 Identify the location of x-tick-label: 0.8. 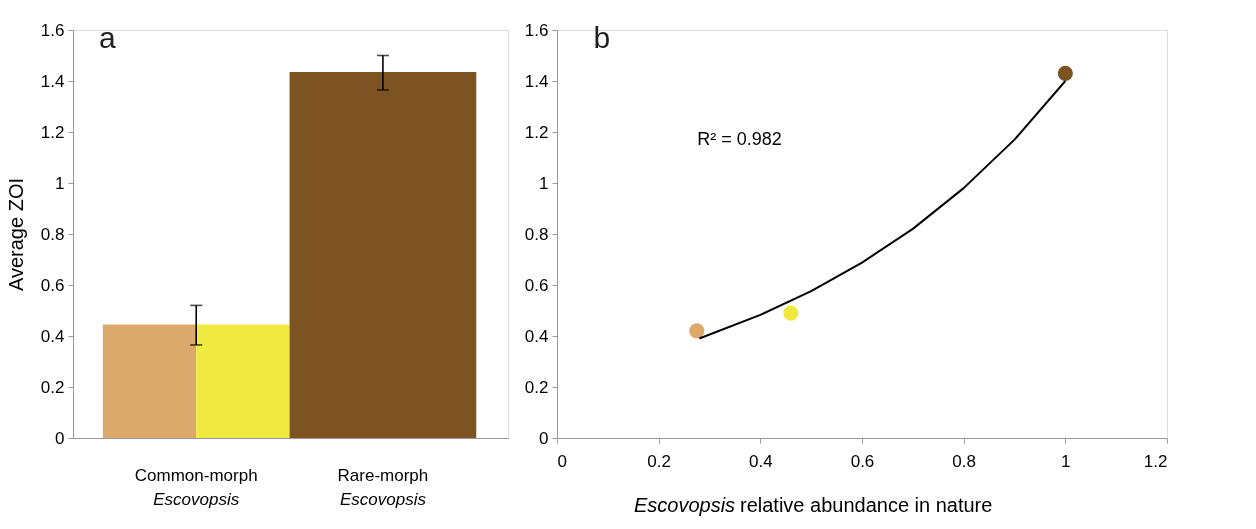
(964, 461).